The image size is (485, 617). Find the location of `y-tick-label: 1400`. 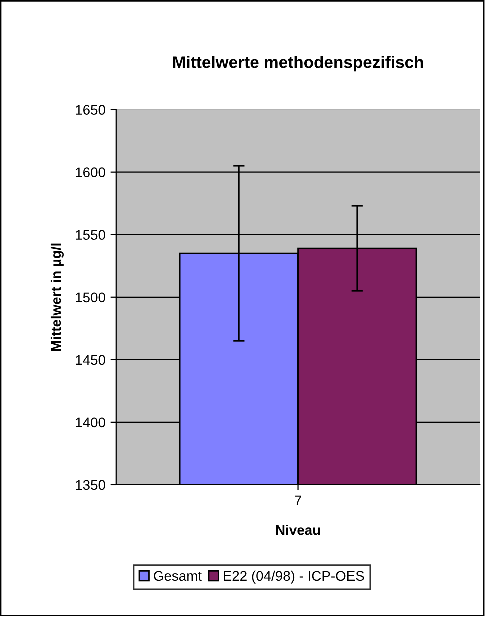

y-tick-label: 1400 is located at coordinates (91, 423).